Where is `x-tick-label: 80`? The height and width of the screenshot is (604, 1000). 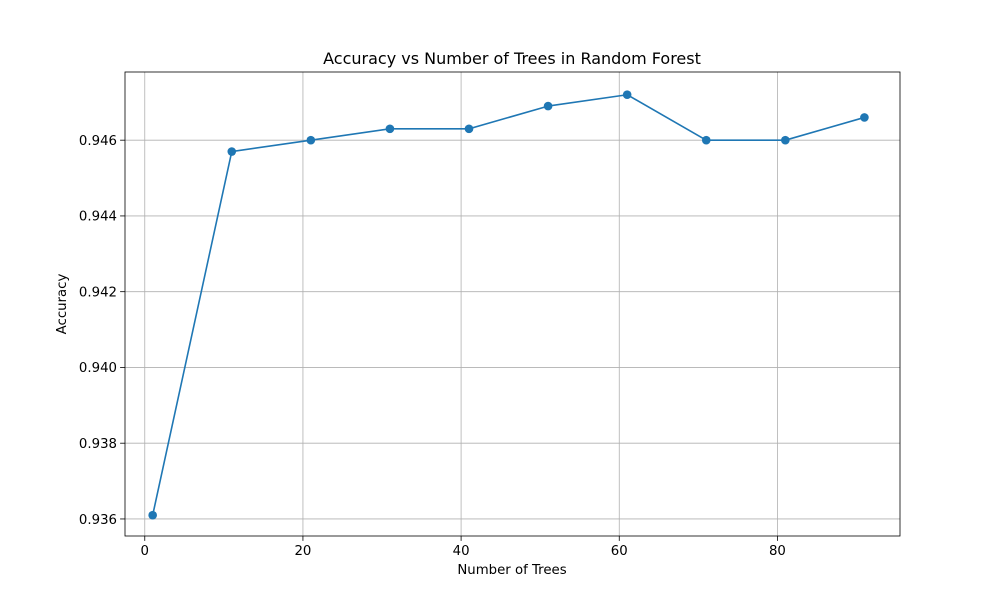
x-tick-label: 80 is located at coordinates (777, 551).